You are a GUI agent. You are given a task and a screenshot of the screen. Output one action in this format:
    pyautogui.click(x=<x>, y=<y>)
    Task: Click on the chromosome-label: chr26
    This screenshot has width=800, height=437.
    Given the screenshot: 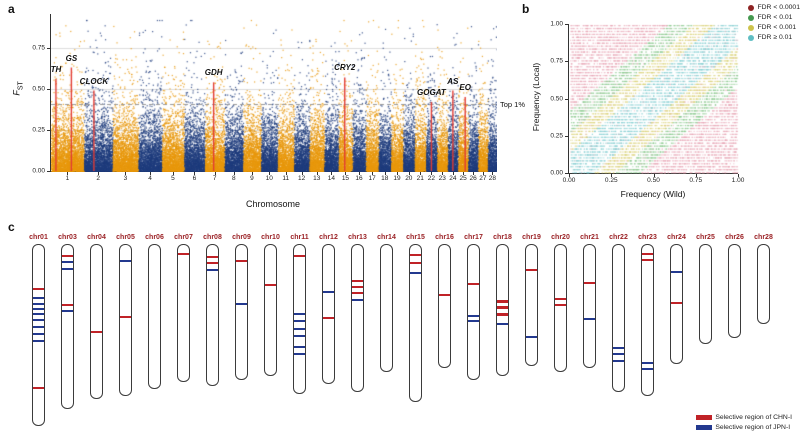 What is the action you would take?
    pyautogui.click(x=734, y=237)
    